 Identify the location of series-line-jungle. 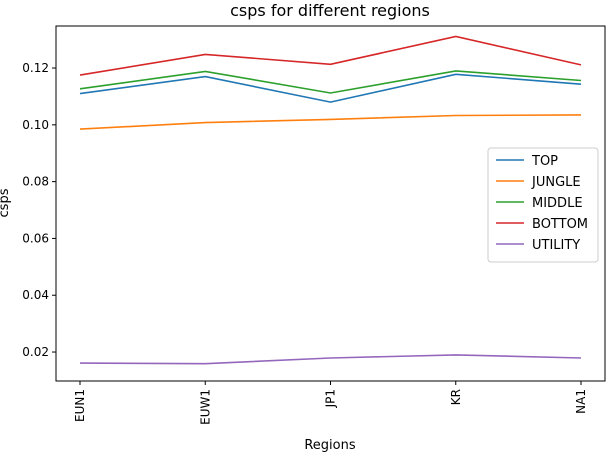
(330, 122).